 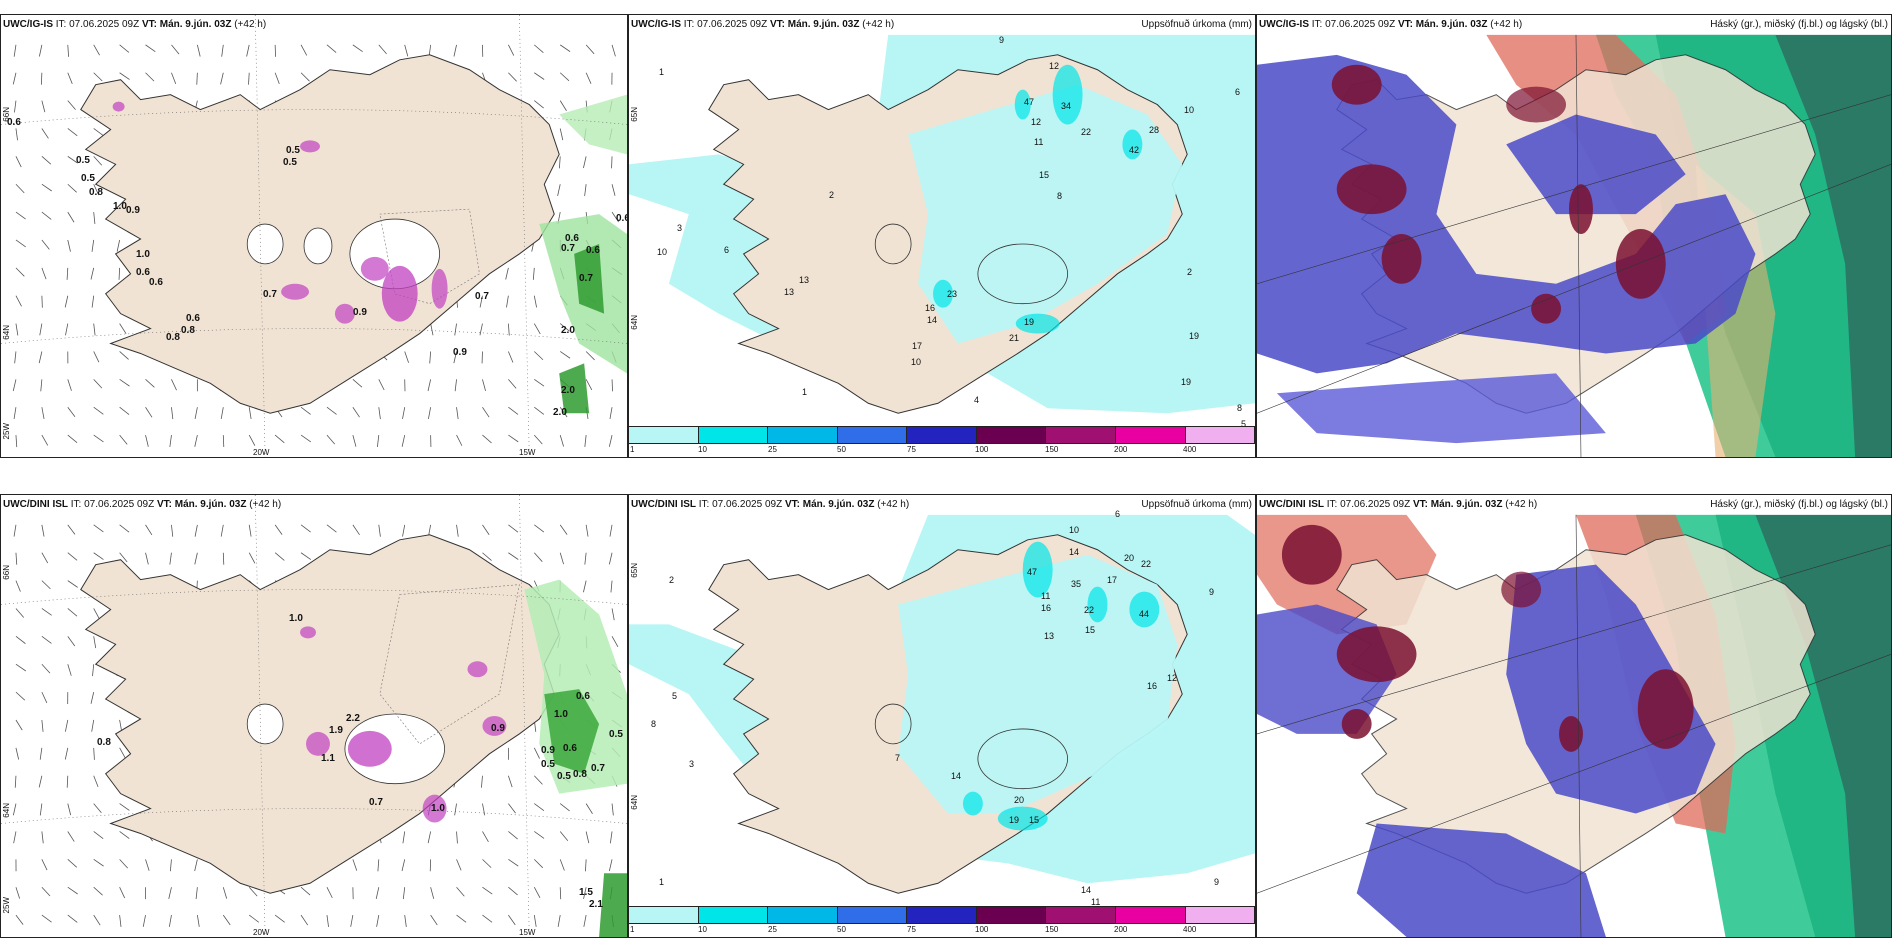 What do you see at coordinates (449, 664) in the screenshot?
I see `hatched-area` at bounding box center [449, 664].